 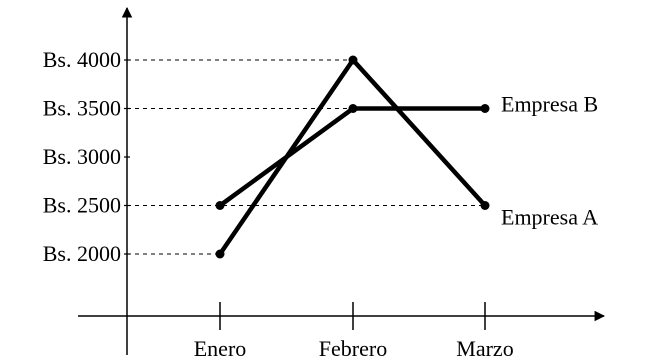 I want to click on y-tick-label: Bs. 3000, so click(x=82, y=156).